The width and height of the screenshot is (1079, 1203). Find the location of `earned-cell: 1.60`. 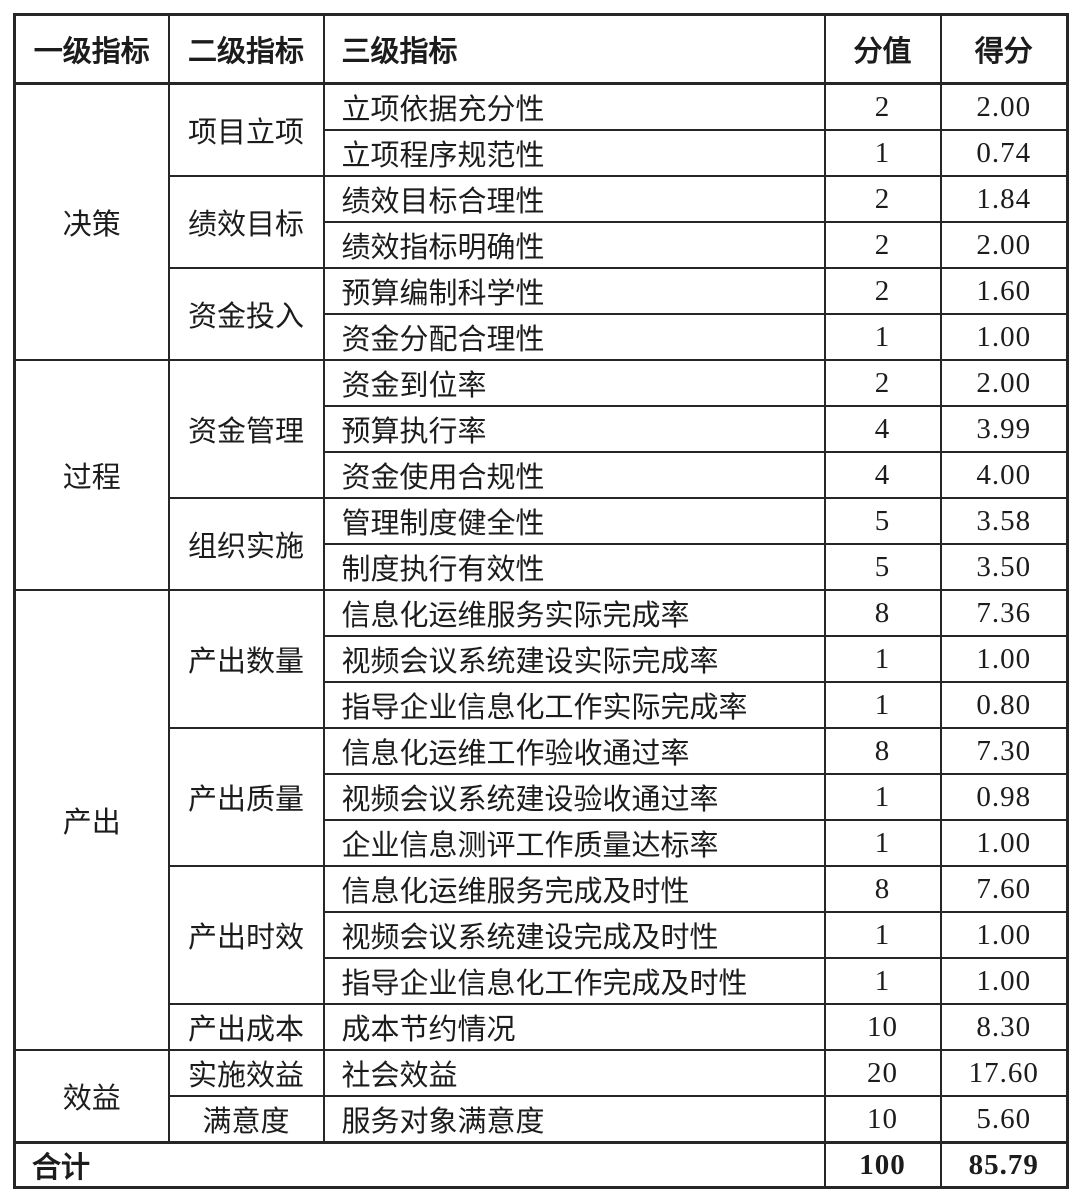

earned-cell: 1.60 is located at coordinates (1004, 291).